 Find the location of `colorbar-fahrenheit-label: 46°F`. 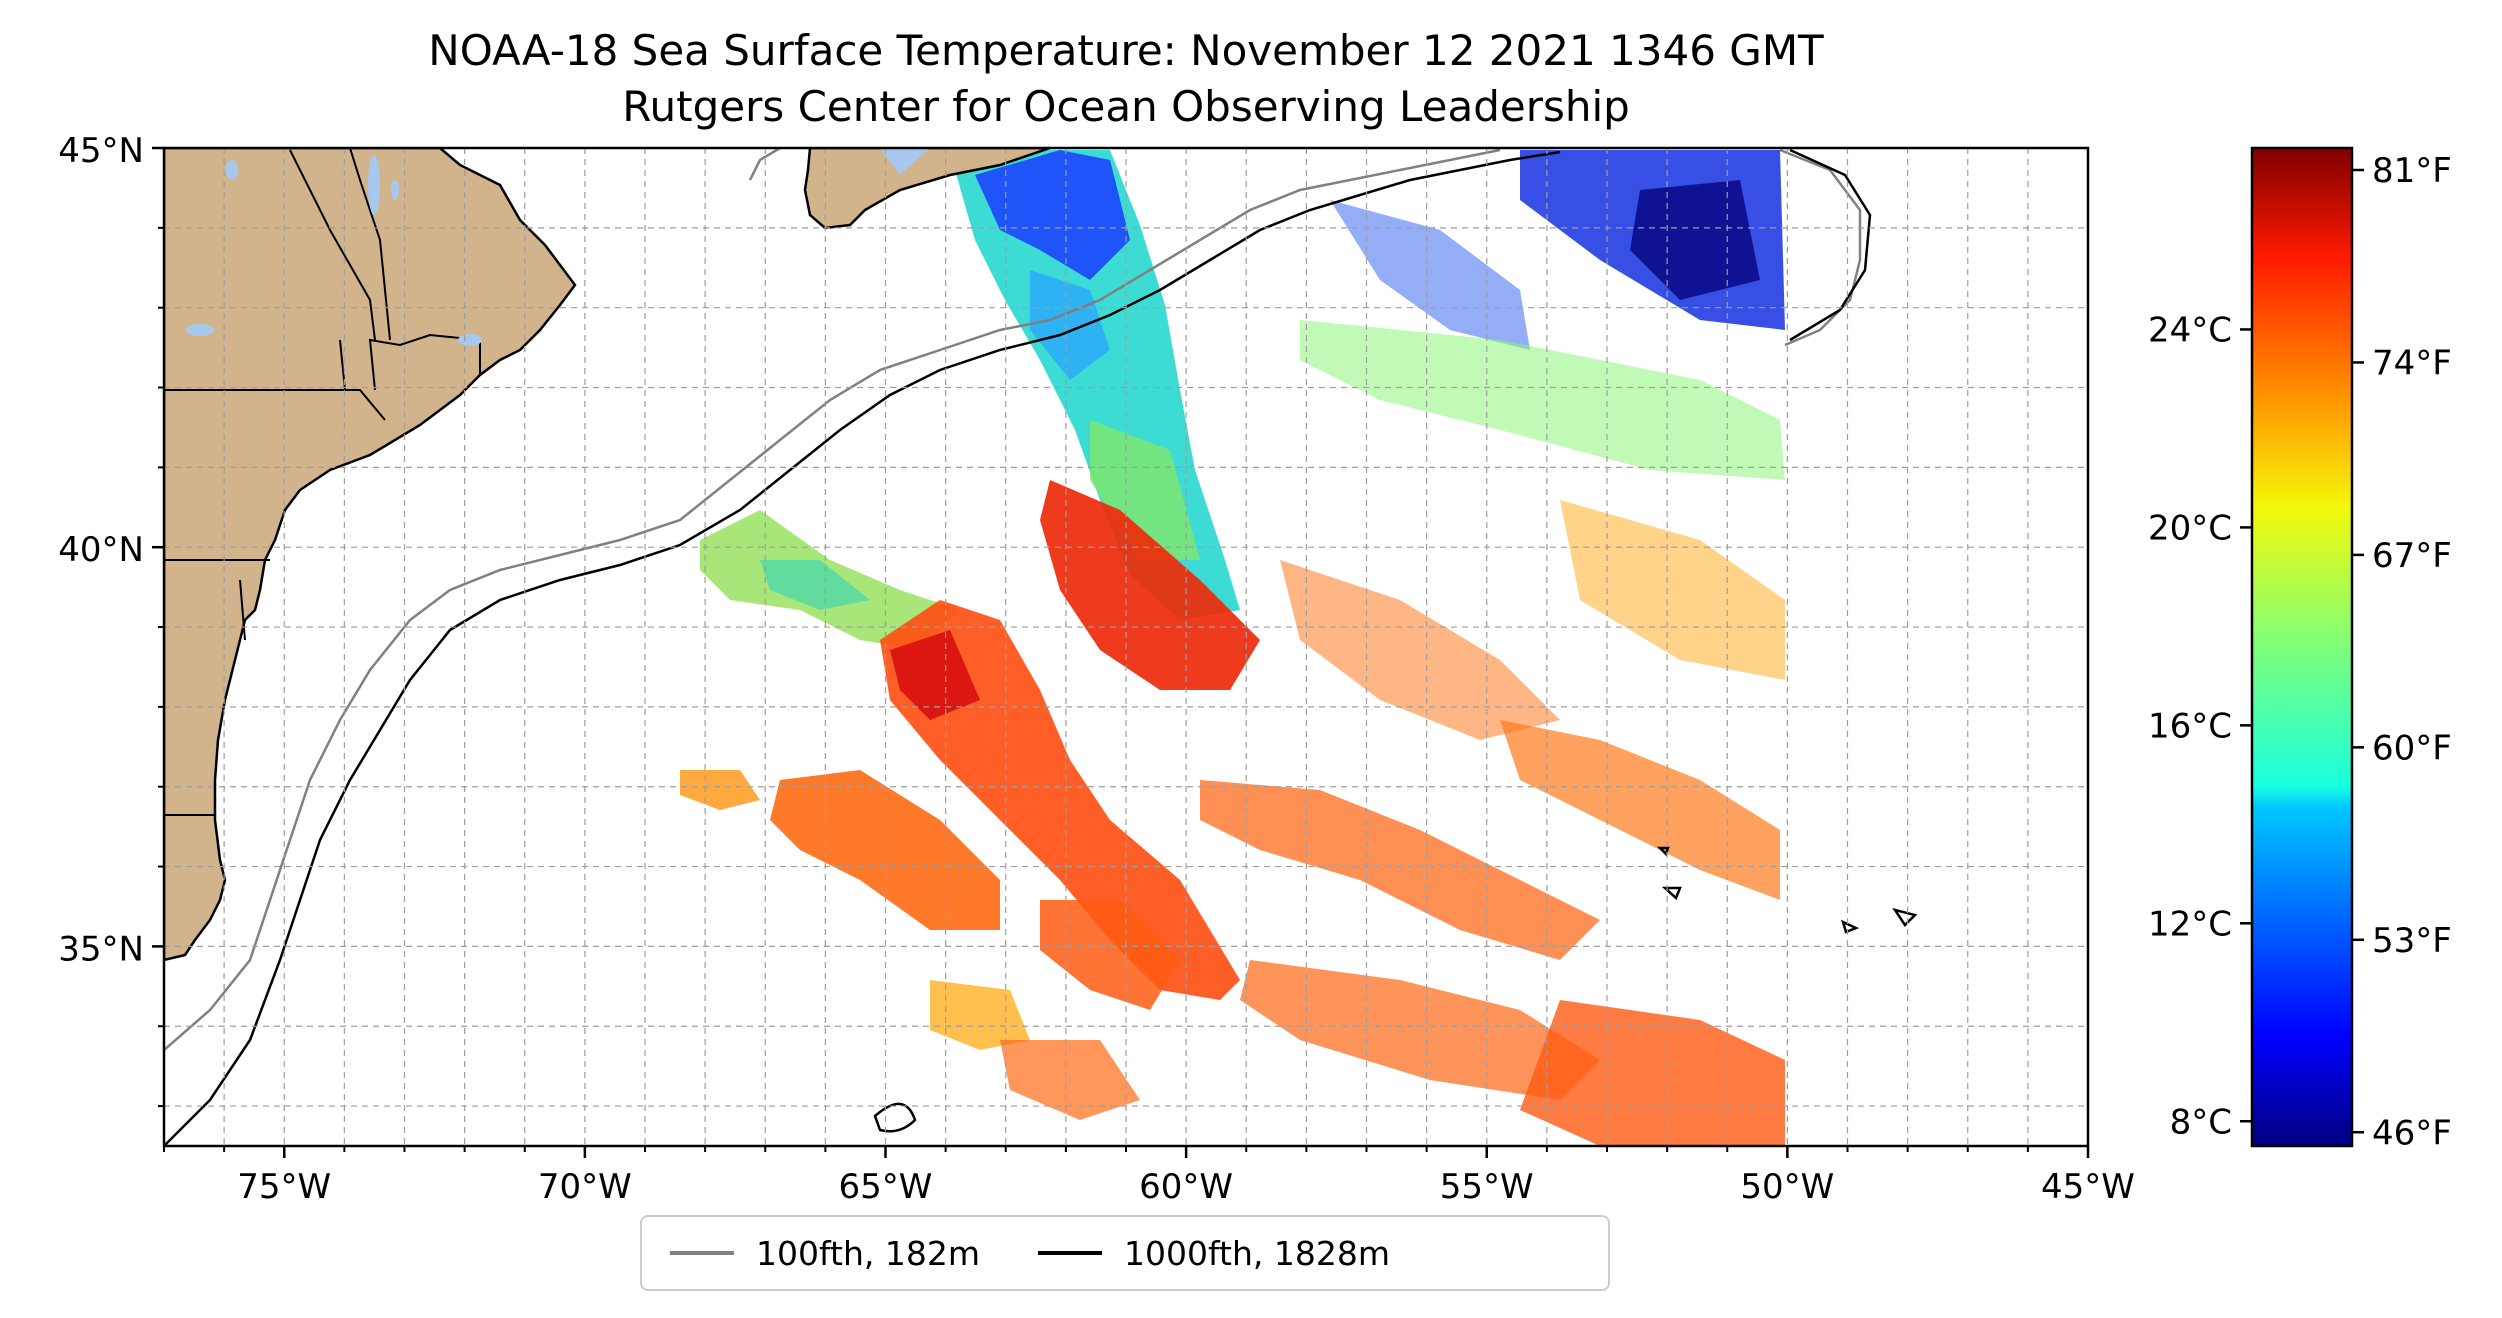

colorbar-fahrenheit-label: 46°F is located at coordinates (2412, 1133).